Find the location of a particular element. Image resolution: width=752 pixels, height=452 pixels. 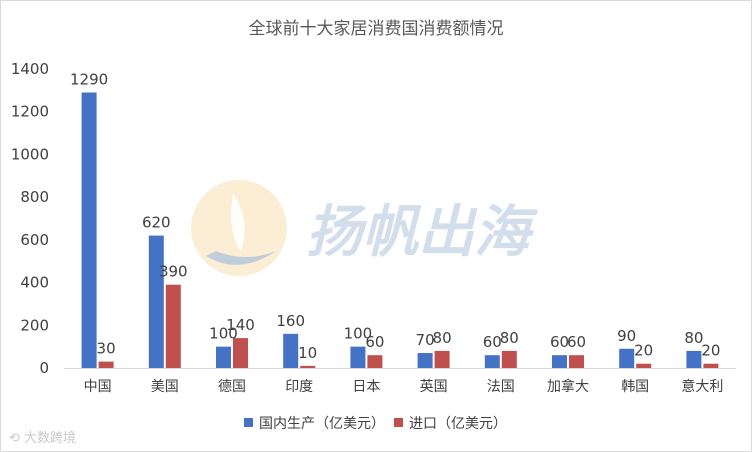

x-tick-label: 英国 is located at coordinates (434, 386).